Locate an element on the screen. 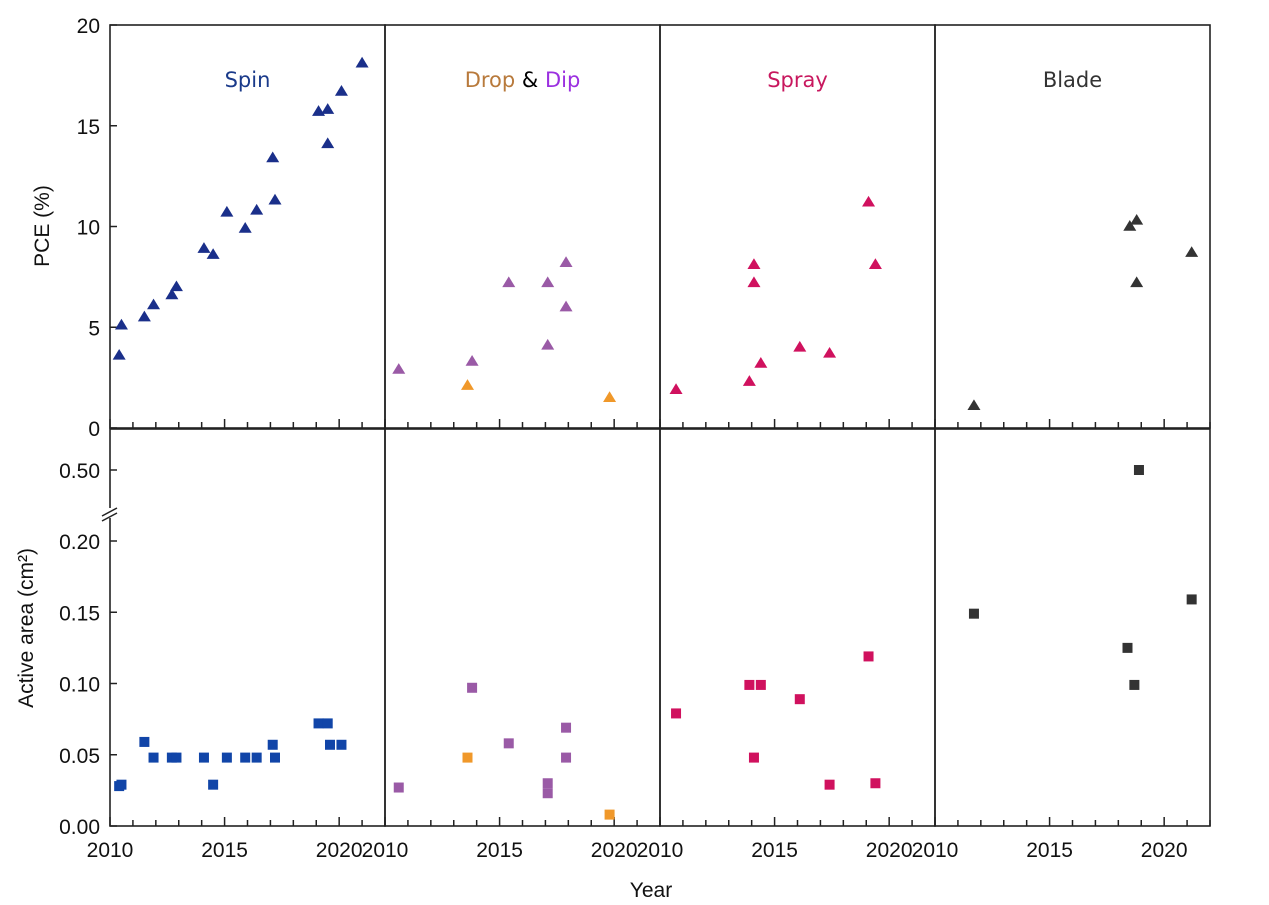 The width and height of the screenshot is (1269, 905). panel-title-part: Spin is located at coordinates (248, 80).